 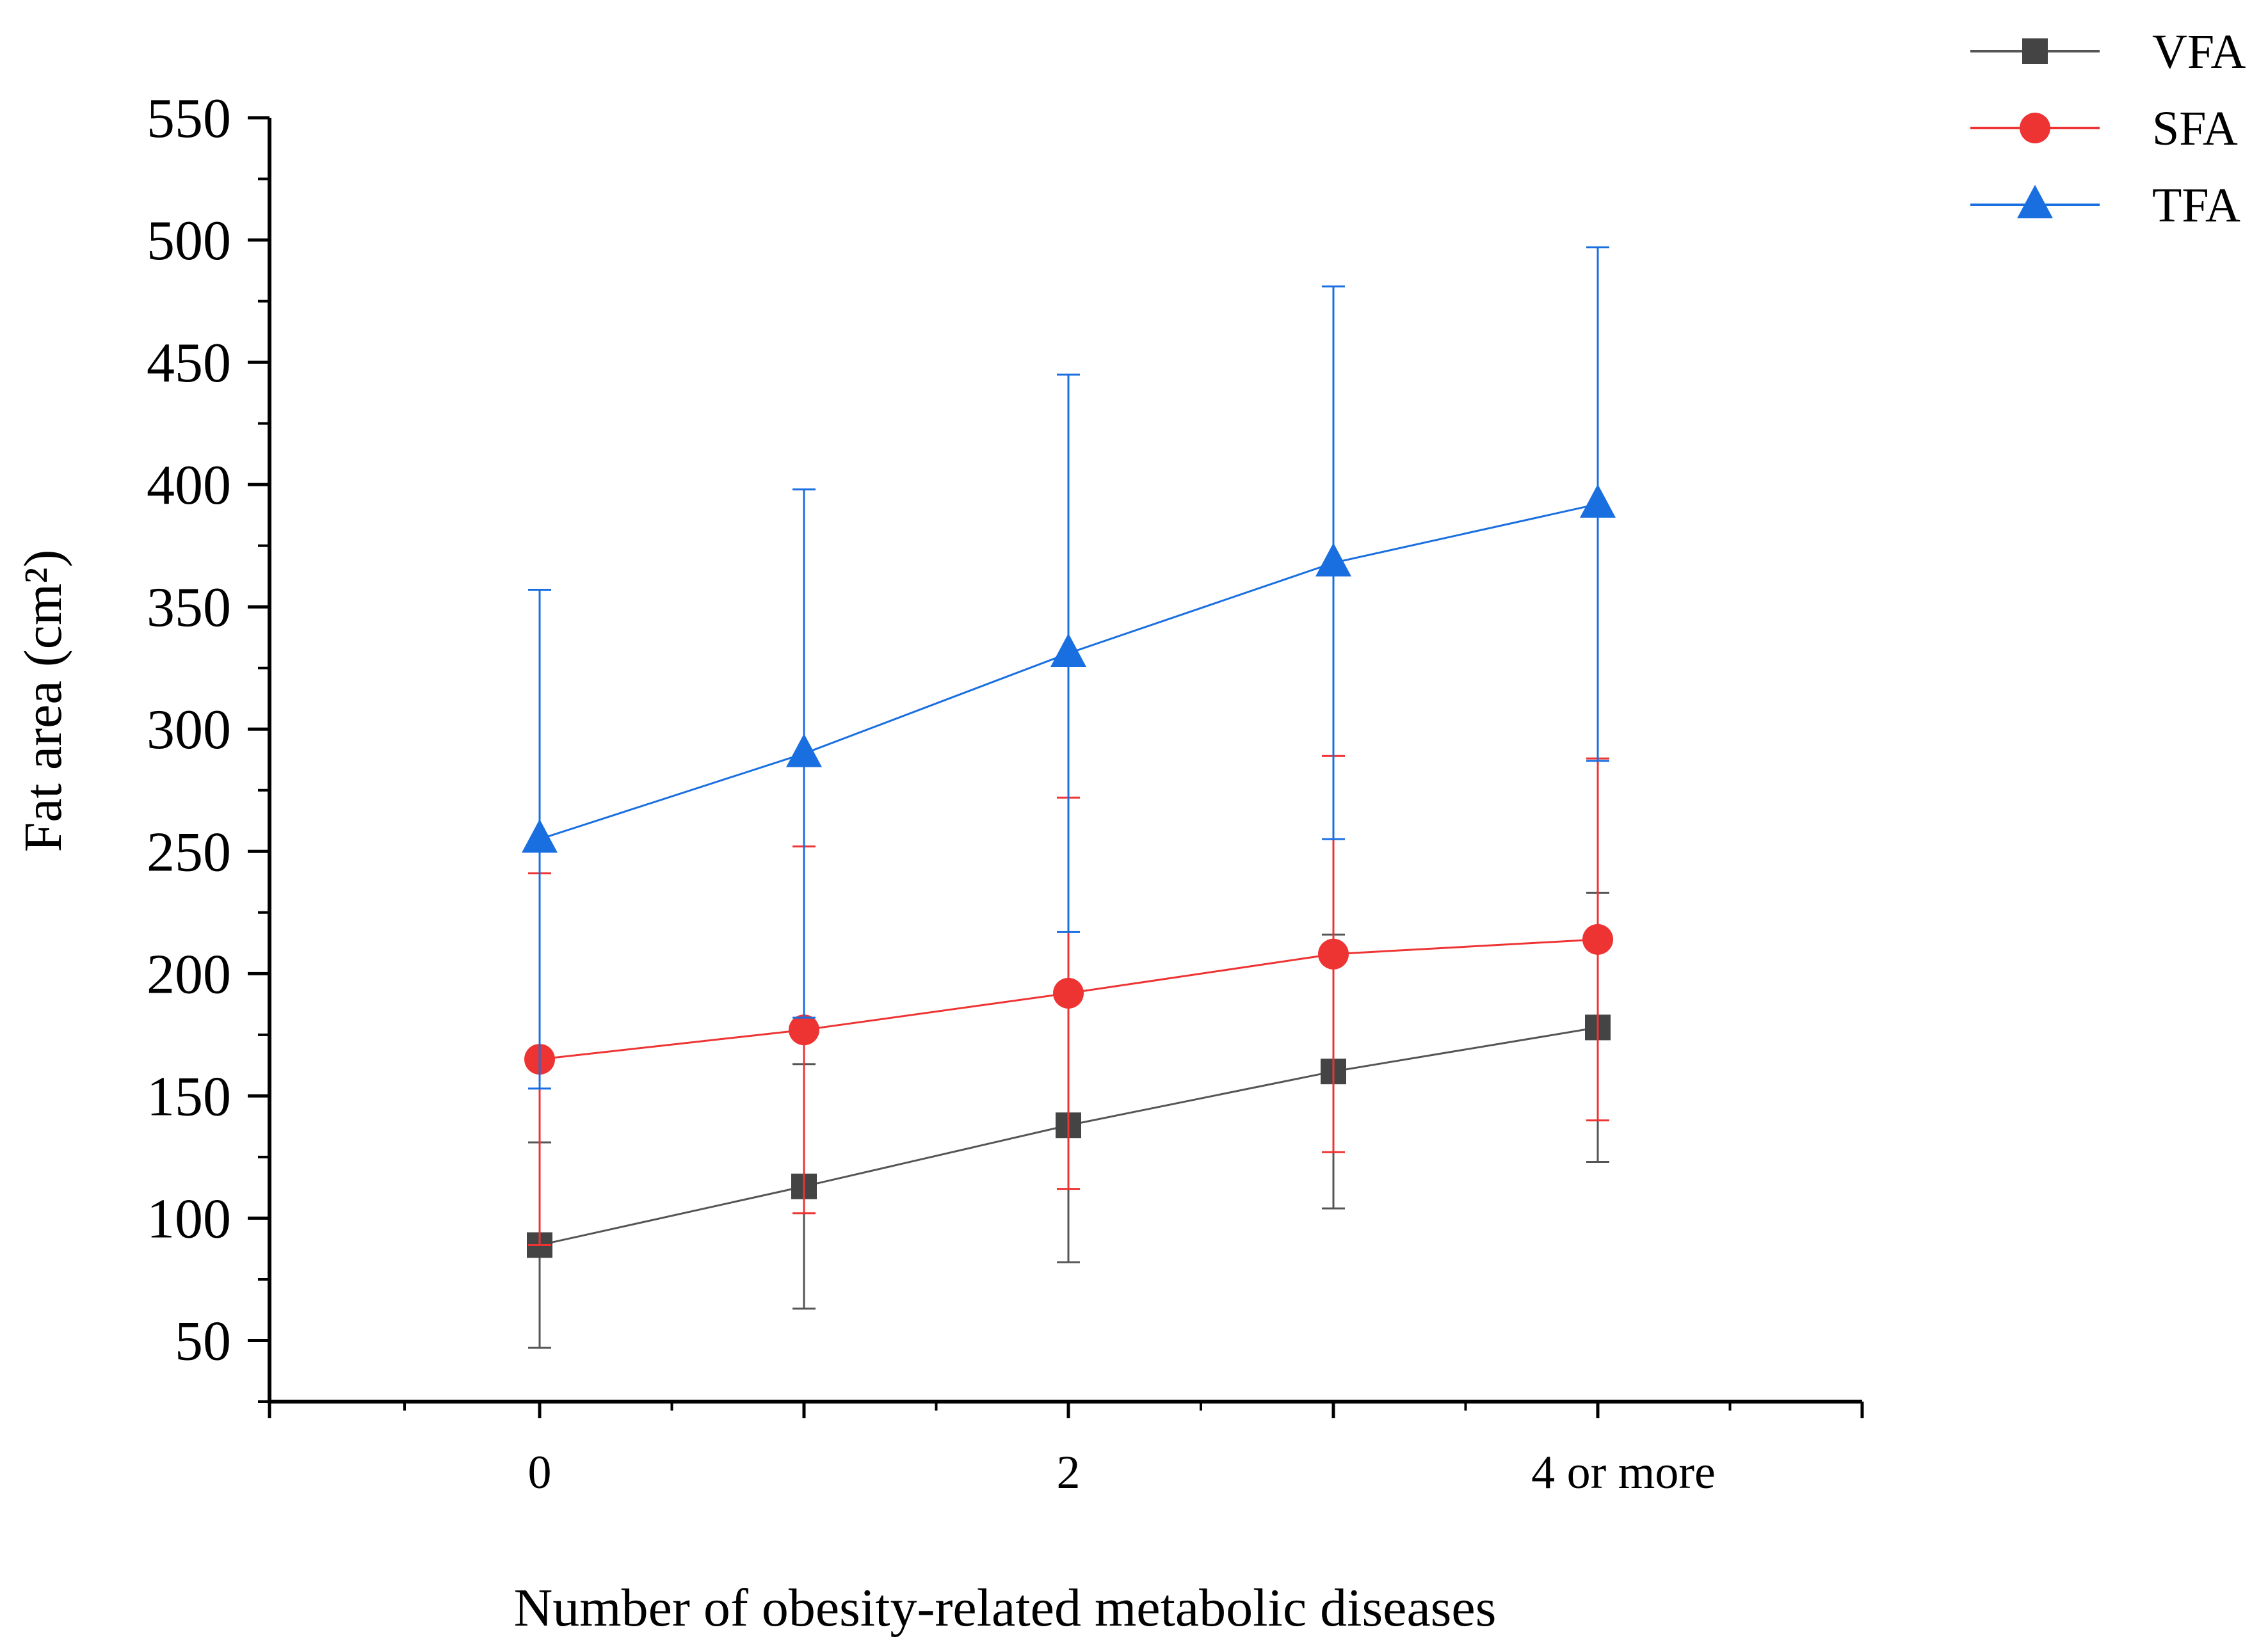 I want to click on y-tick-label: 550, so click(x=189, y=119).